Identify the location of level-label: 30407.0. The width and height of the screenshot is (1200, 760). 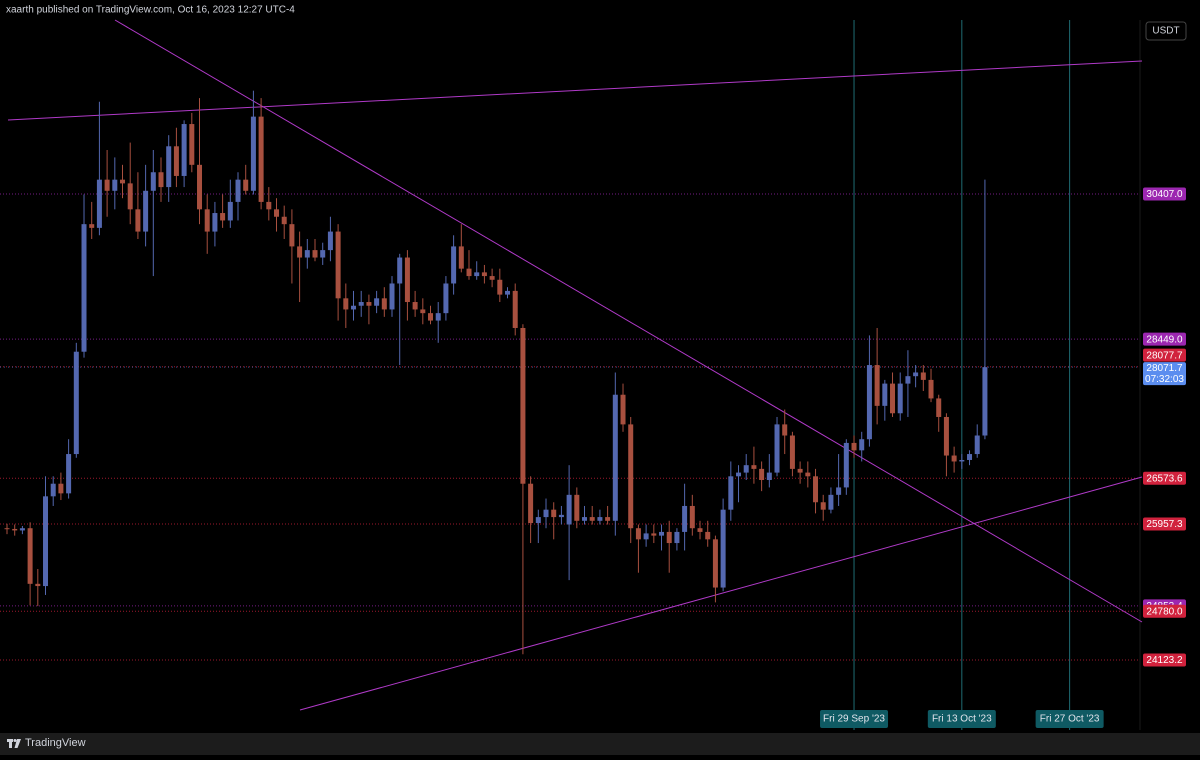
(1164, 194).